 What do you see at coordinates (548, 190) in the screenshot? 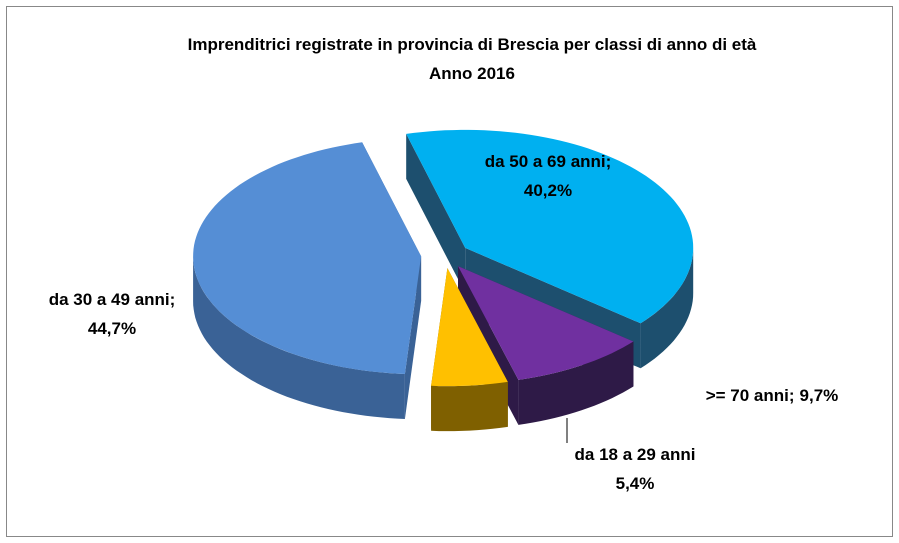
I see `data-label-value: 40,2%` at bounding box center [548, 190].